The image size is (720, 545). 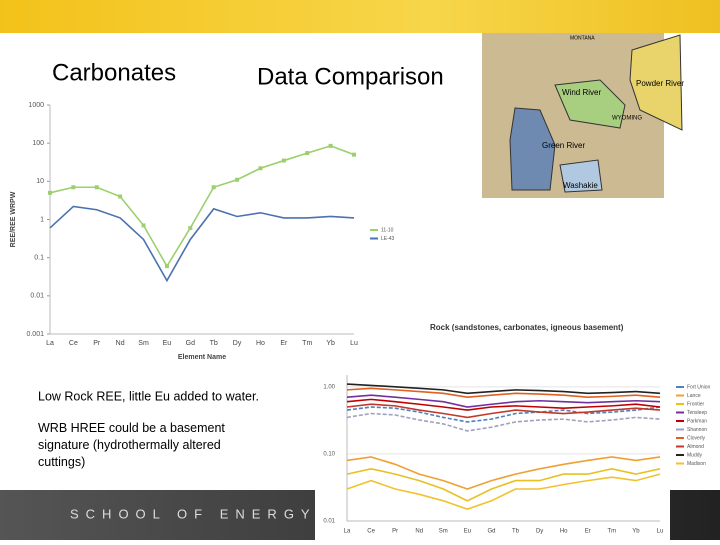 What do you see at coordinates (581, 92) in the screenshot?
I see `map-label: Wind River` at bounding box center [581, 92].